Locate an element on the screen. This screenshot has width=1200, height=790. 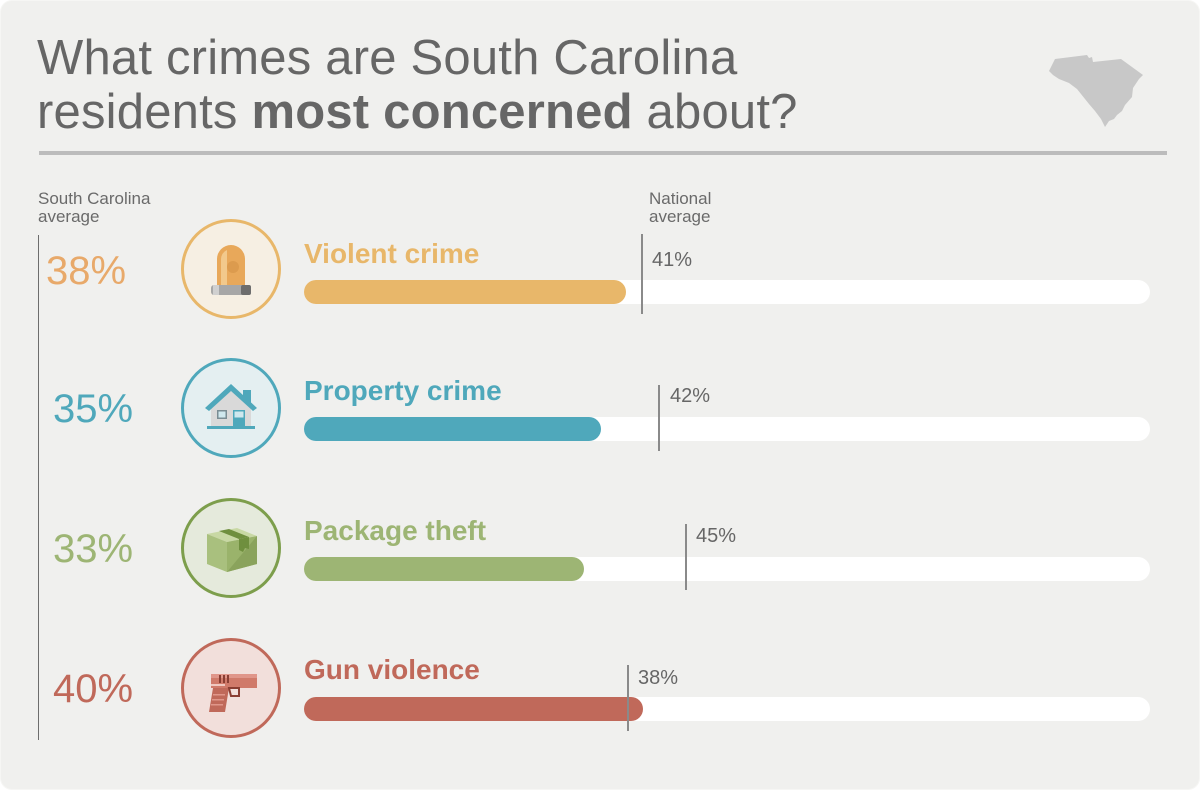
sc-value: 33% is located at coordinates (93, 549).